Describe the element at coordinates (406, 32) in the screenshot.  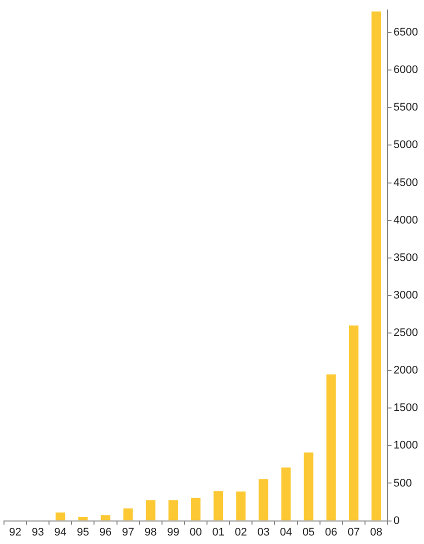
I see `y-tick-label: 6500` at that location.